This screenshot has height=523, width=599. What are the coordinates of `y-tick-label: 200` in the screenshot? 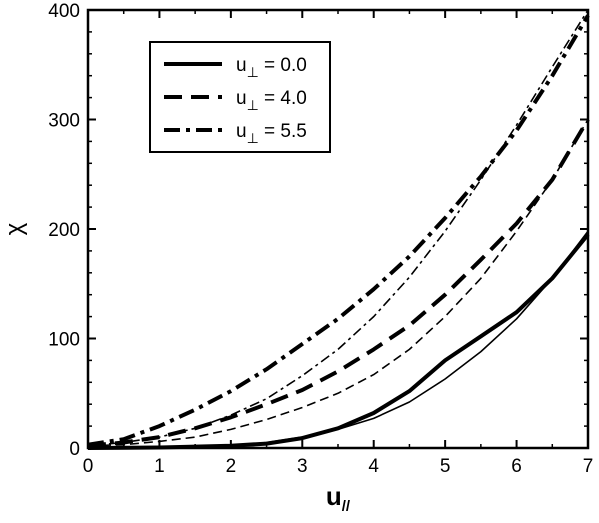 It's located at (64, 230).